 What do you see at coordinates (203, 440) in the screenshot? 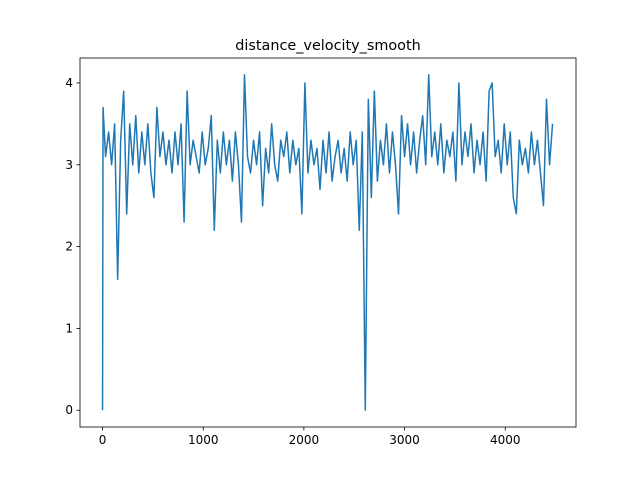
I see `x-tick-label: 1000` at bounding box center [203, 440].